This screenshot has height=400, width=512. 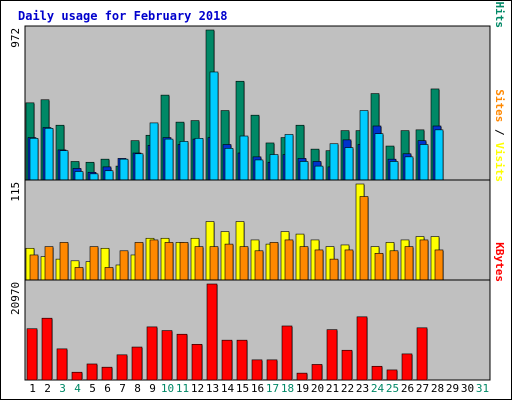 I want to click on x-tick-label: 14, so click(x=228, y=388).